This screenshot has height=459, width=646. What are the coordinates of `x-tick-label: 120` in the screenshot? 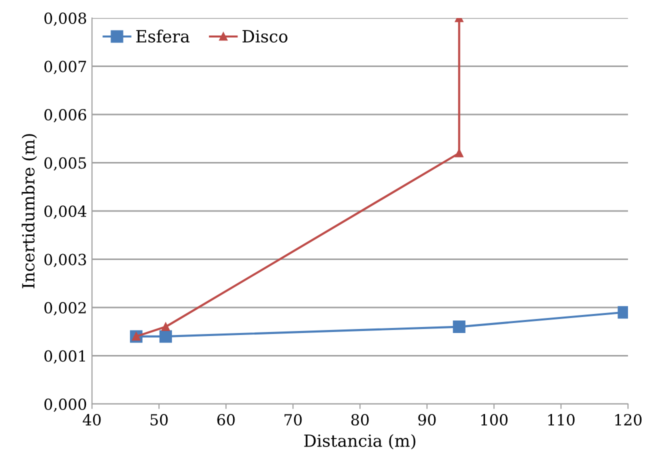 It's located at (628, 420).